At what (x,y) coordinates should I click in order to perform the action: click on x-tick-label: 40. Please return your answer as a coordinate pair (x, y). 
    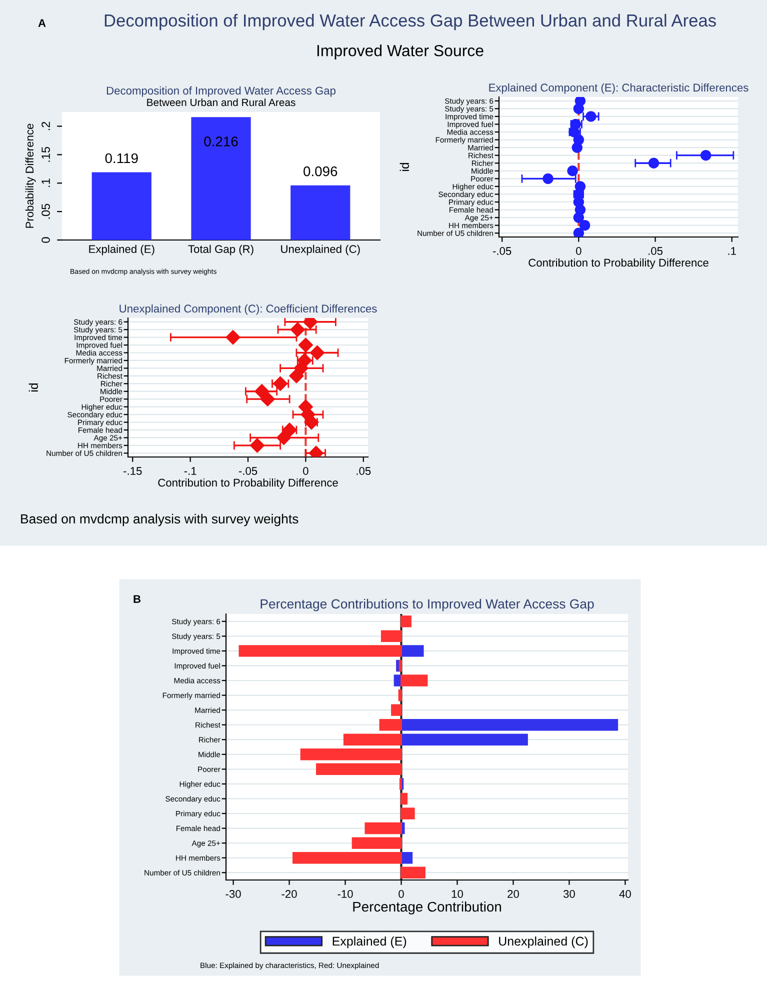
    Looking at the image, I should click on (625, 894).